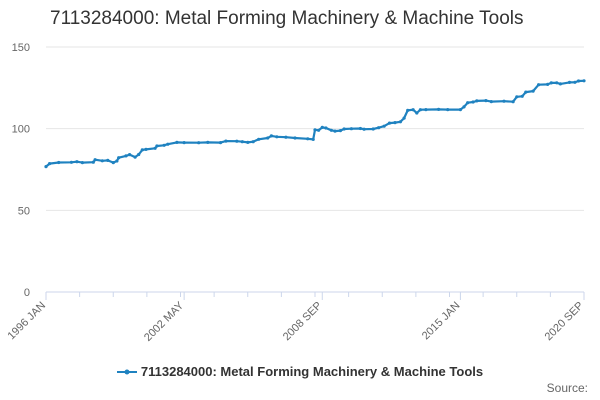  I want to click on x-tick-label: 2008 SEP, so click(303, 322).